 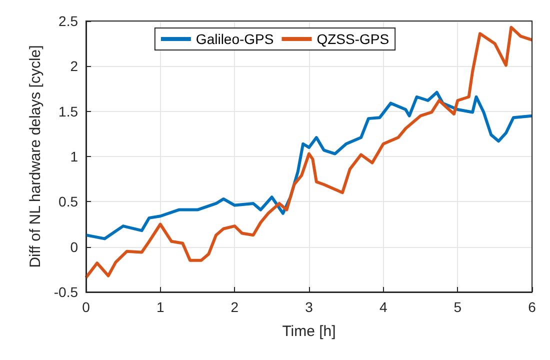 I want to click on y-tick-label: 1, so click(x=74, y=156).